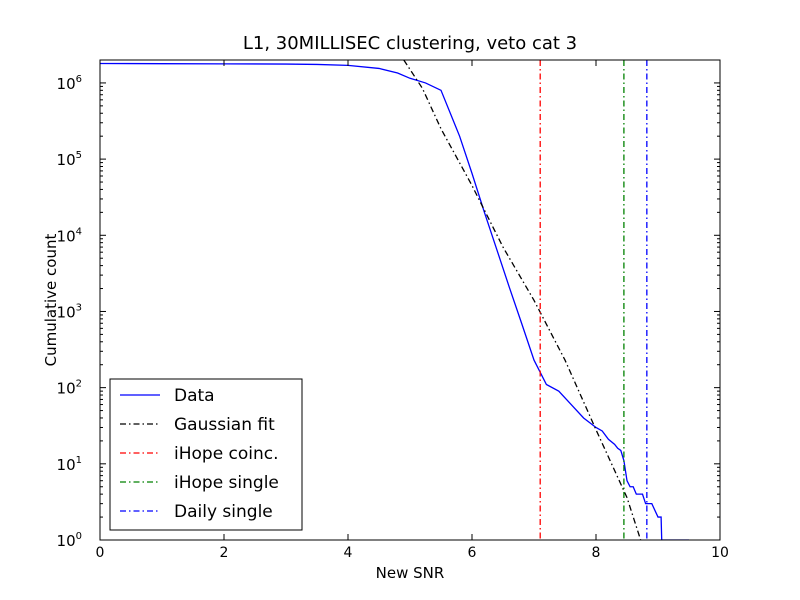 Image resolution: width=800 pixels, height=600 pixels. Describe the element at coordinates (194, 396) in the screenshot. I see `legend-label: Data` at that location.